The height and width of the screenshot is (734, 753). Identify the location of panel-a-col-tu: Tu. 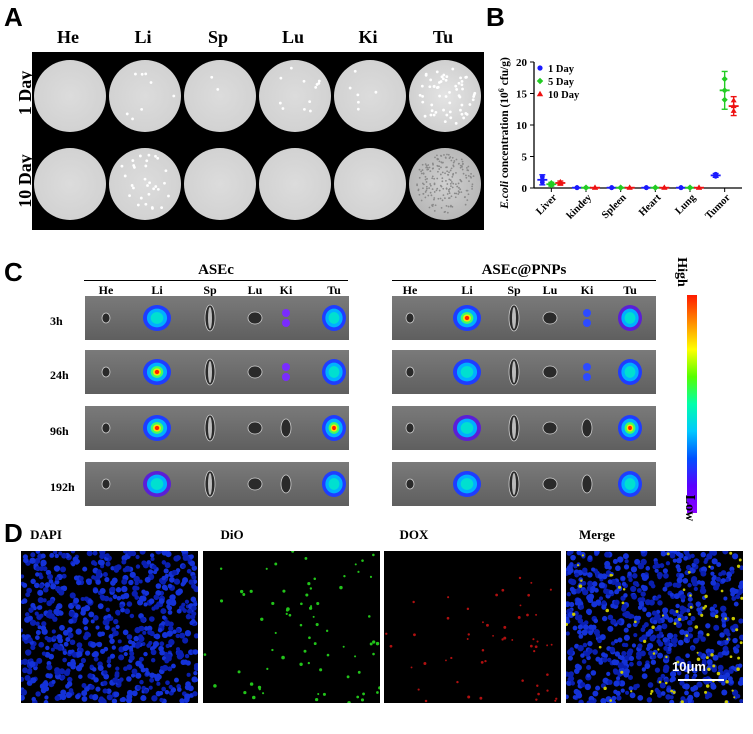
(443, 37).